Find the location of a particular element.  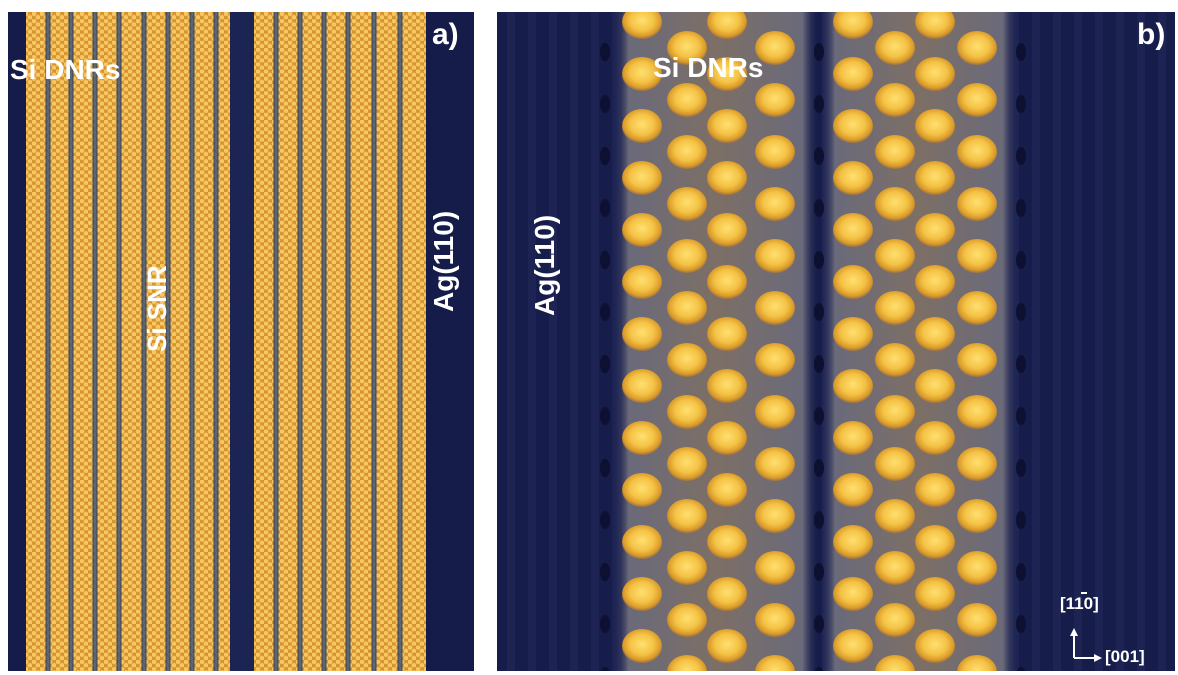

substrate-gap is located at coordinates (242, 341).